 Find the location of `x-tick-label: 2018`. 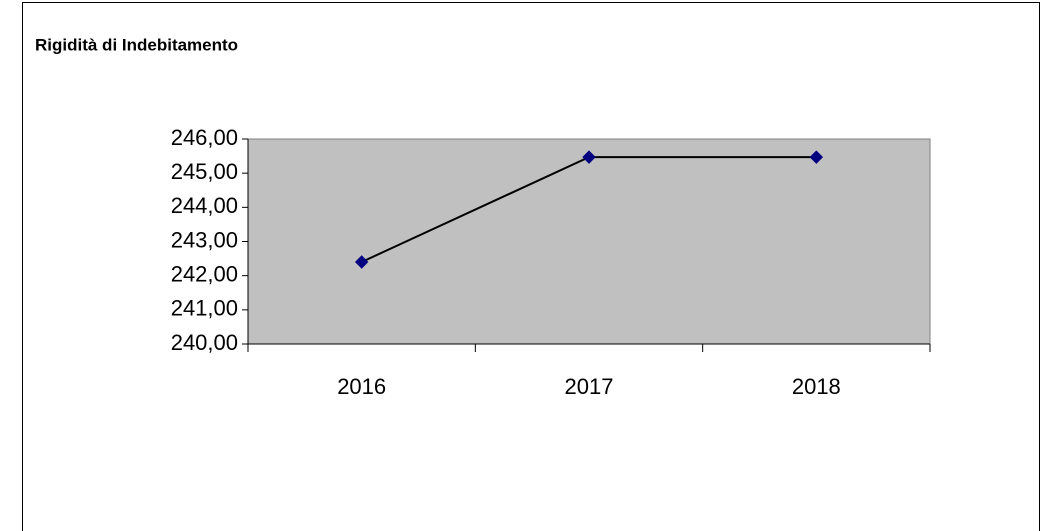

x-tick-label: 2018 is located at coordinates (816, 386).